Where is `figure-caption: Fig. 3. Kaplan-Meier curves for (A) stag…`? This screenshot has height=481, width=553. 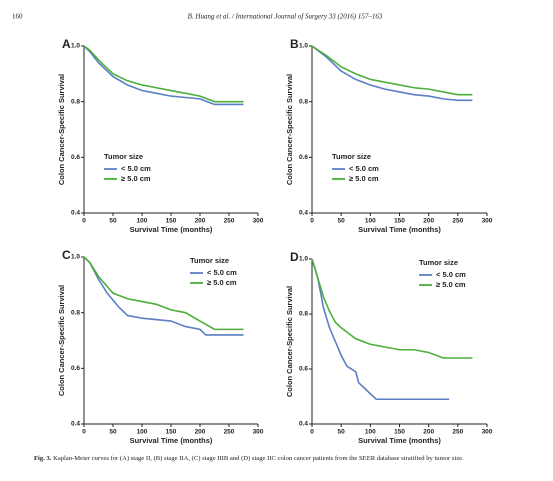
figure-caption: Fig. 3. Kaplan-Meier curves for (A) stag… is located at coordinates (249, 458).